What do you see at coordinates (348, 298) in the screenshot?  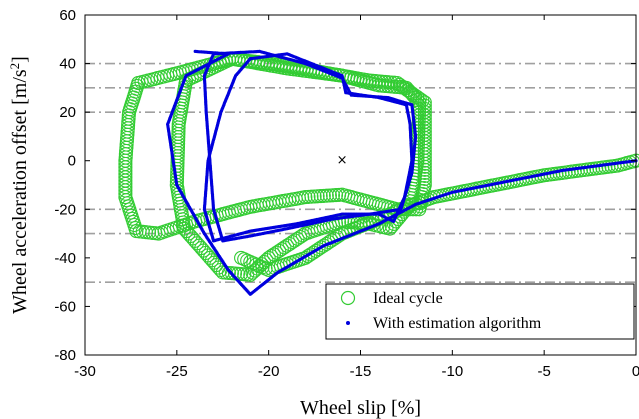 I see `legend-ideal-marker` at bounding box center [348, 298].